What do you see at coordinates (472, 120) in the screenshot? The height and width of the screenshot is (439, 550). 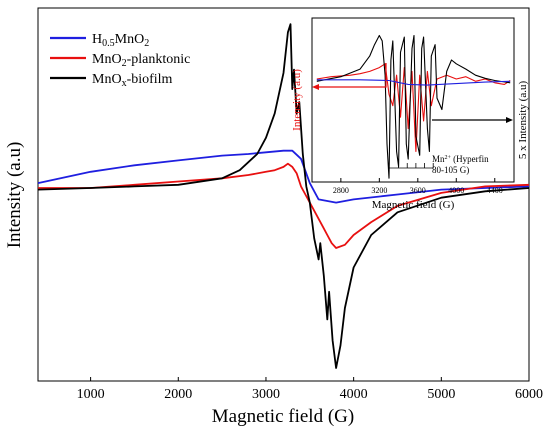 I see `inset-right-arrow` at bounding box center [472, 120].